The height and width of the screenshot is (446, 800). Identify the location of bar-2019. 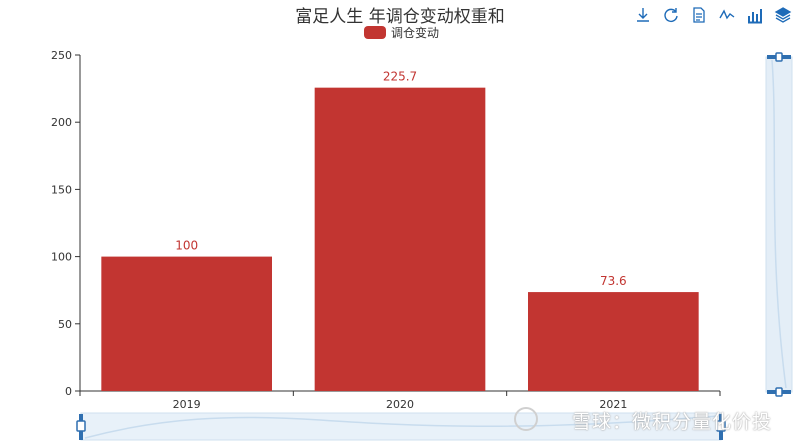
(186, 323).